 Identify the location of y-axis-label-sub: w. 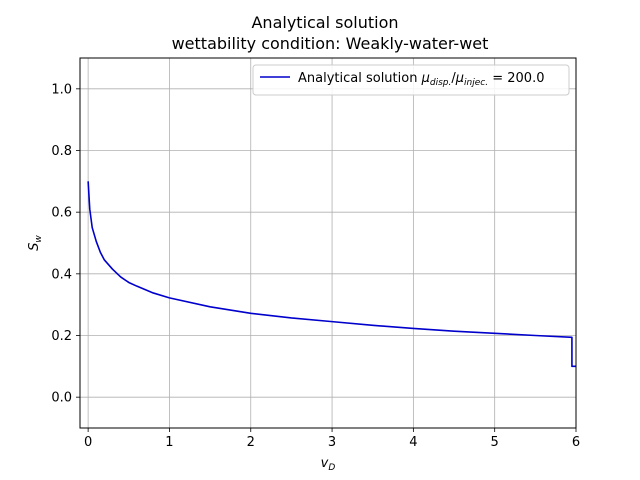
(39, 239).